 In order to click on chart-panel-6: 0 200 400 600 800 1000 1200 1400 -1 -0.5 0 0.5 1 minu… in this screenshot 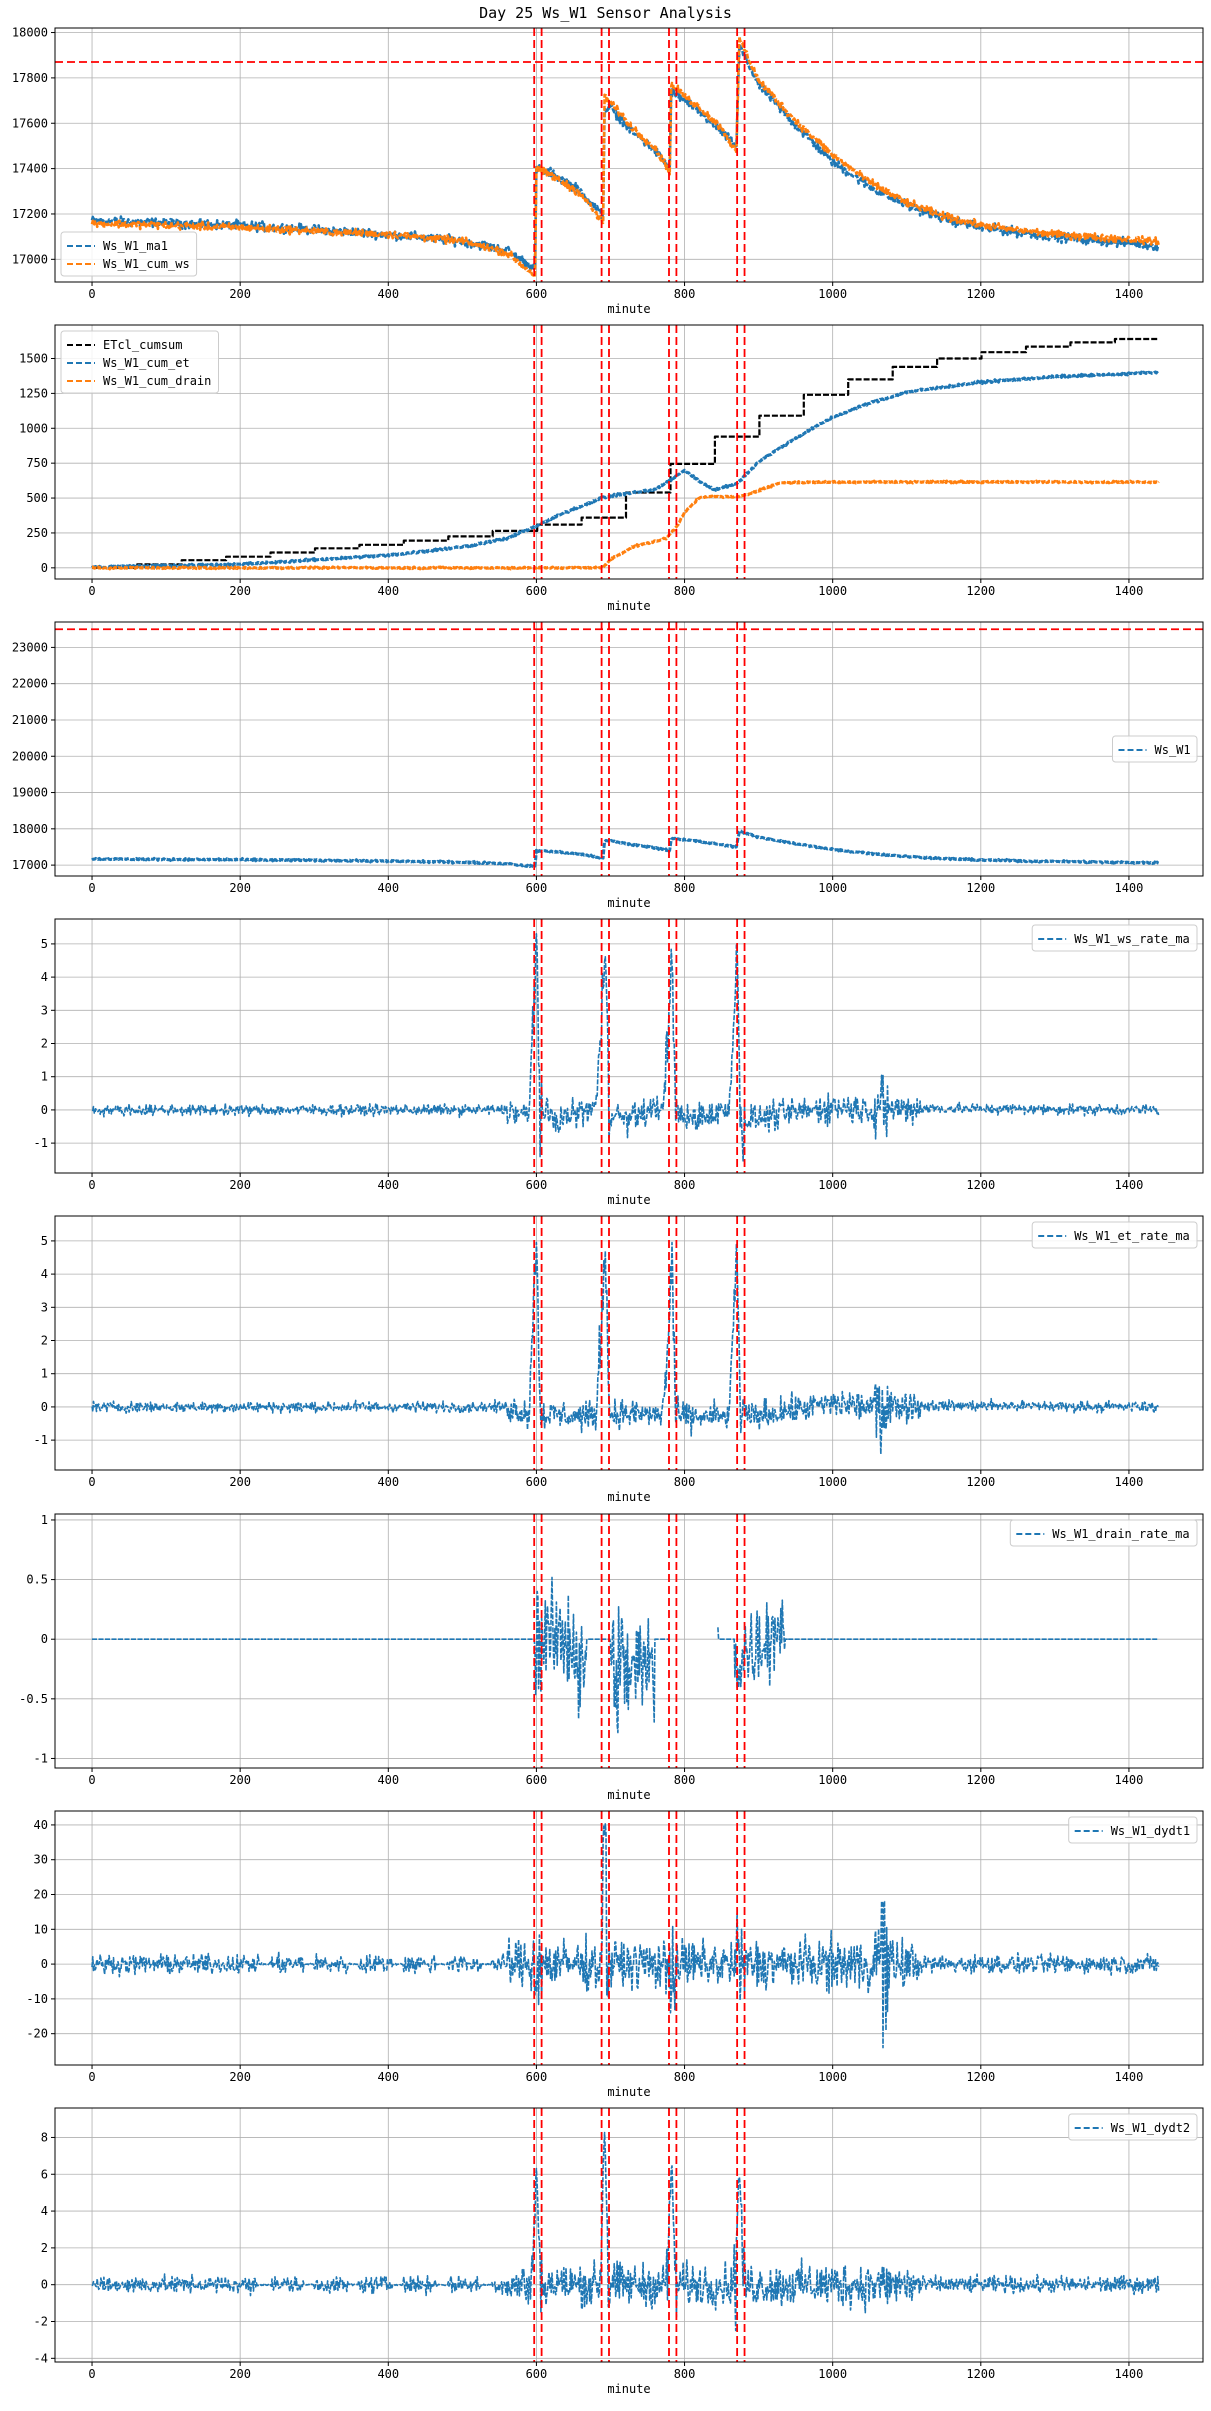, I will do `click(611, 1657)`.